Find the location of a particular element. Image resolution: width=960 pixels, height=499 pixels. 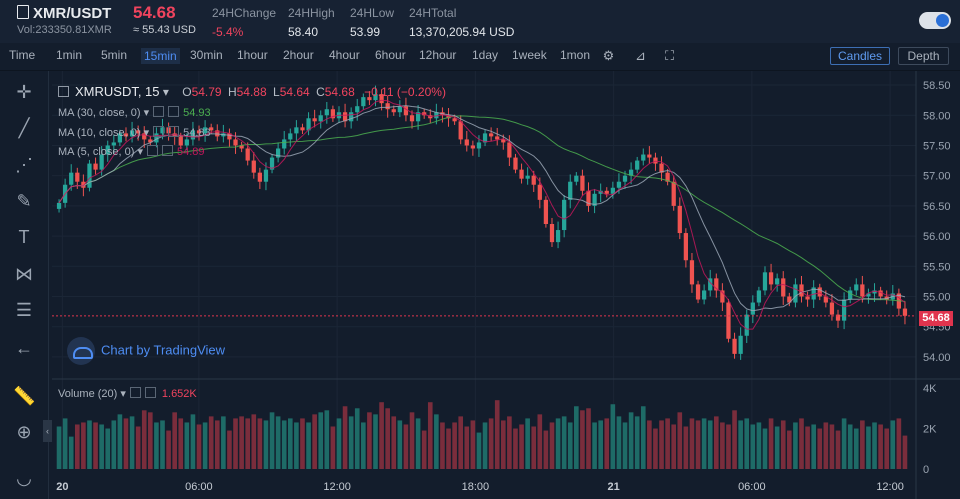

ruler-icon: 📏 is located at coordinates (24, 396).